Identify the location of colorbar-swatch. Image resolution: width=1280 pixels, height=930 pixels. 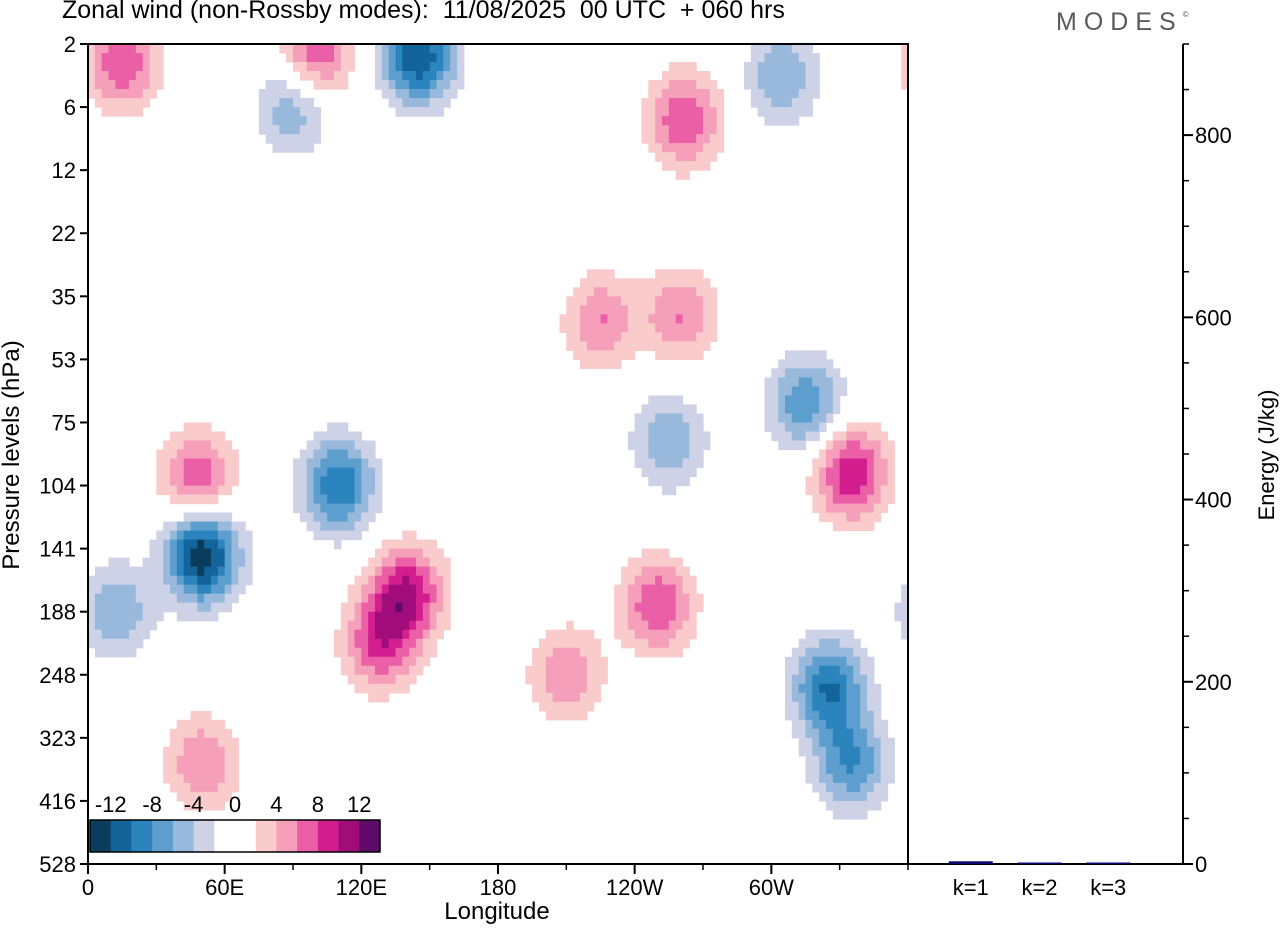
(308, 836).